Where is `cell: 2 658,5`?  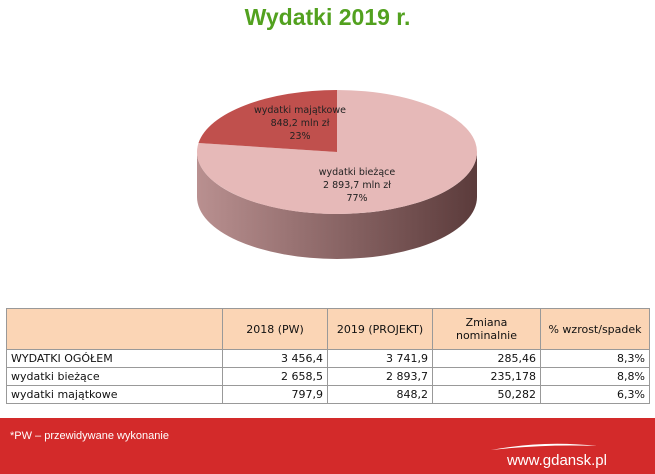
cell: 2 658,5 is located at coordinates (275, 376).